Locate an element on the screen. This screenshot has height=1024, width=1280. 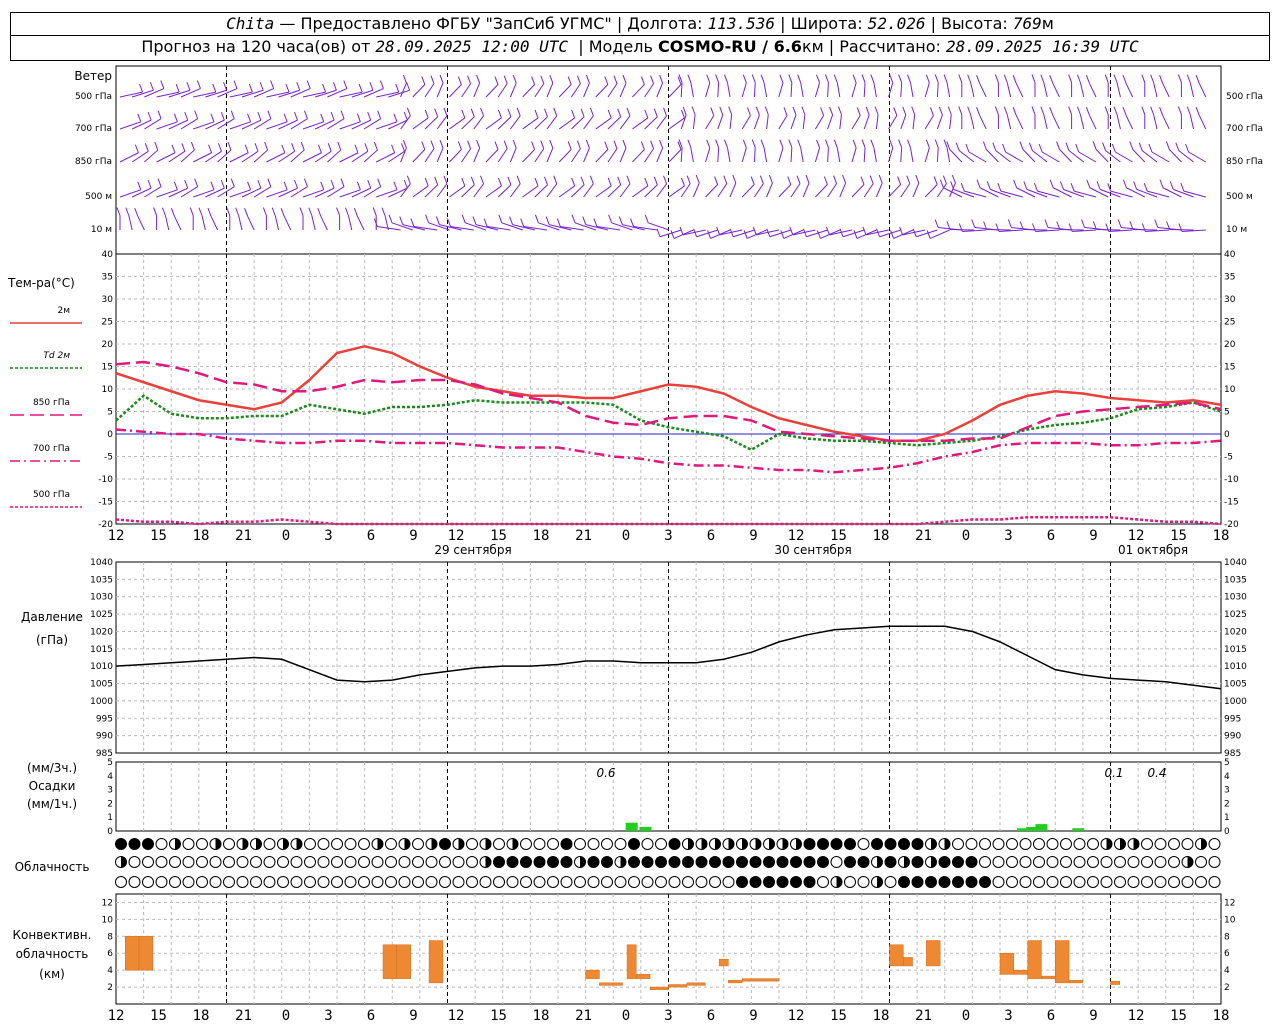
wind-level-700hpa-right: 700 гПа is located at coordinates (1244, 129).